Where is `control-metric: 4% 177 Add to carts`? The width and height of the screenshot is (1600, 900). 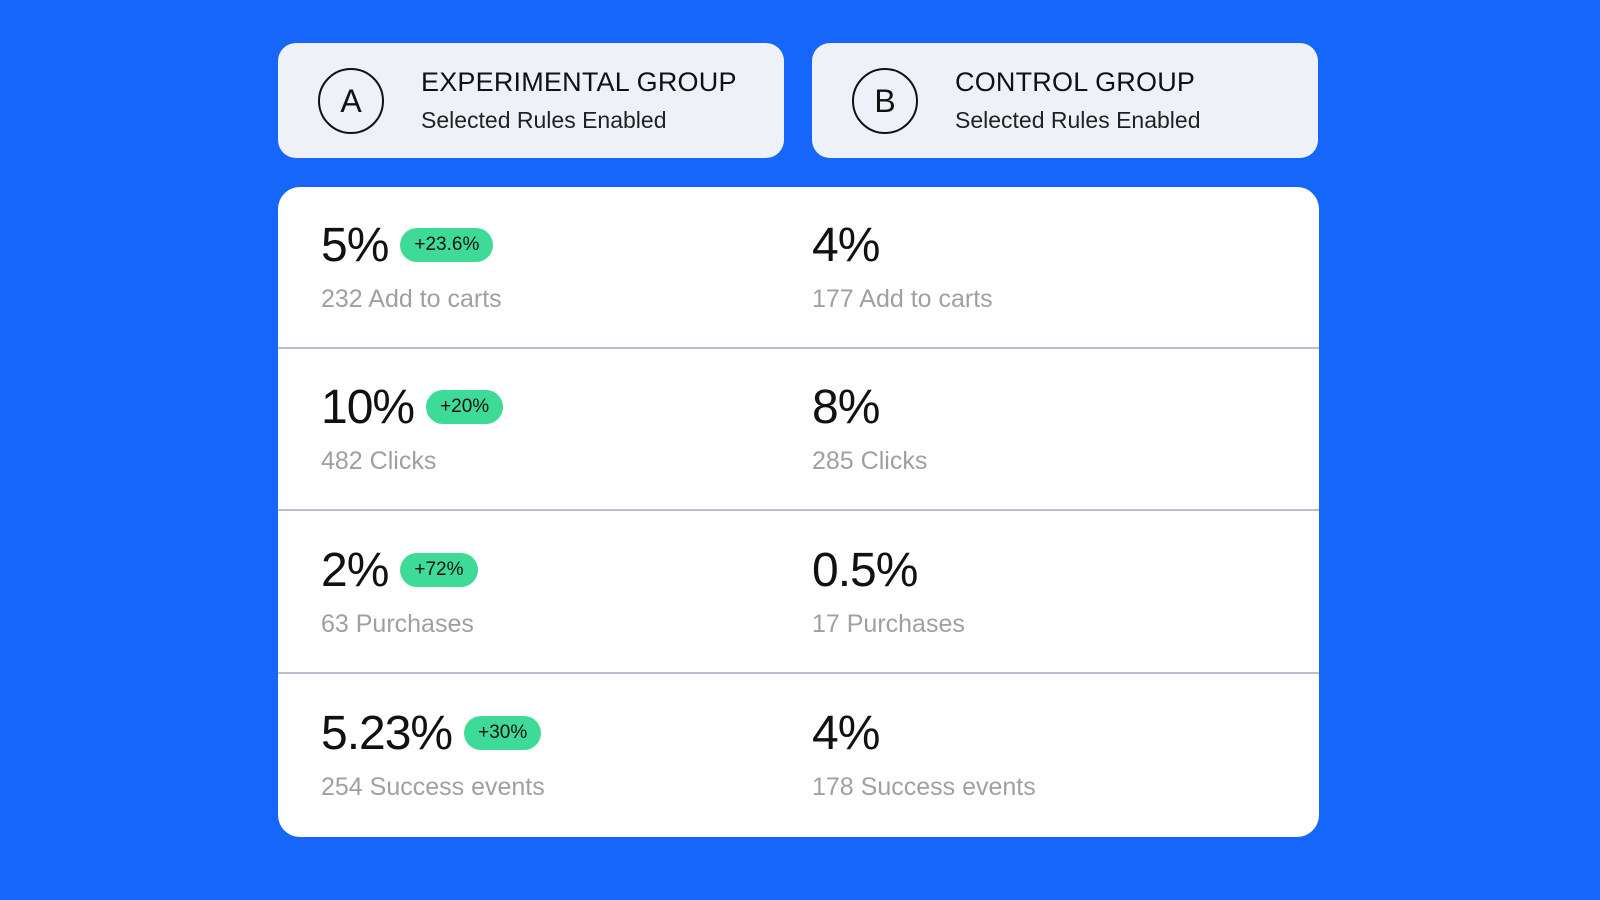 control-metric: 4% 177 Add to carts is located at coordinates (902, 265).